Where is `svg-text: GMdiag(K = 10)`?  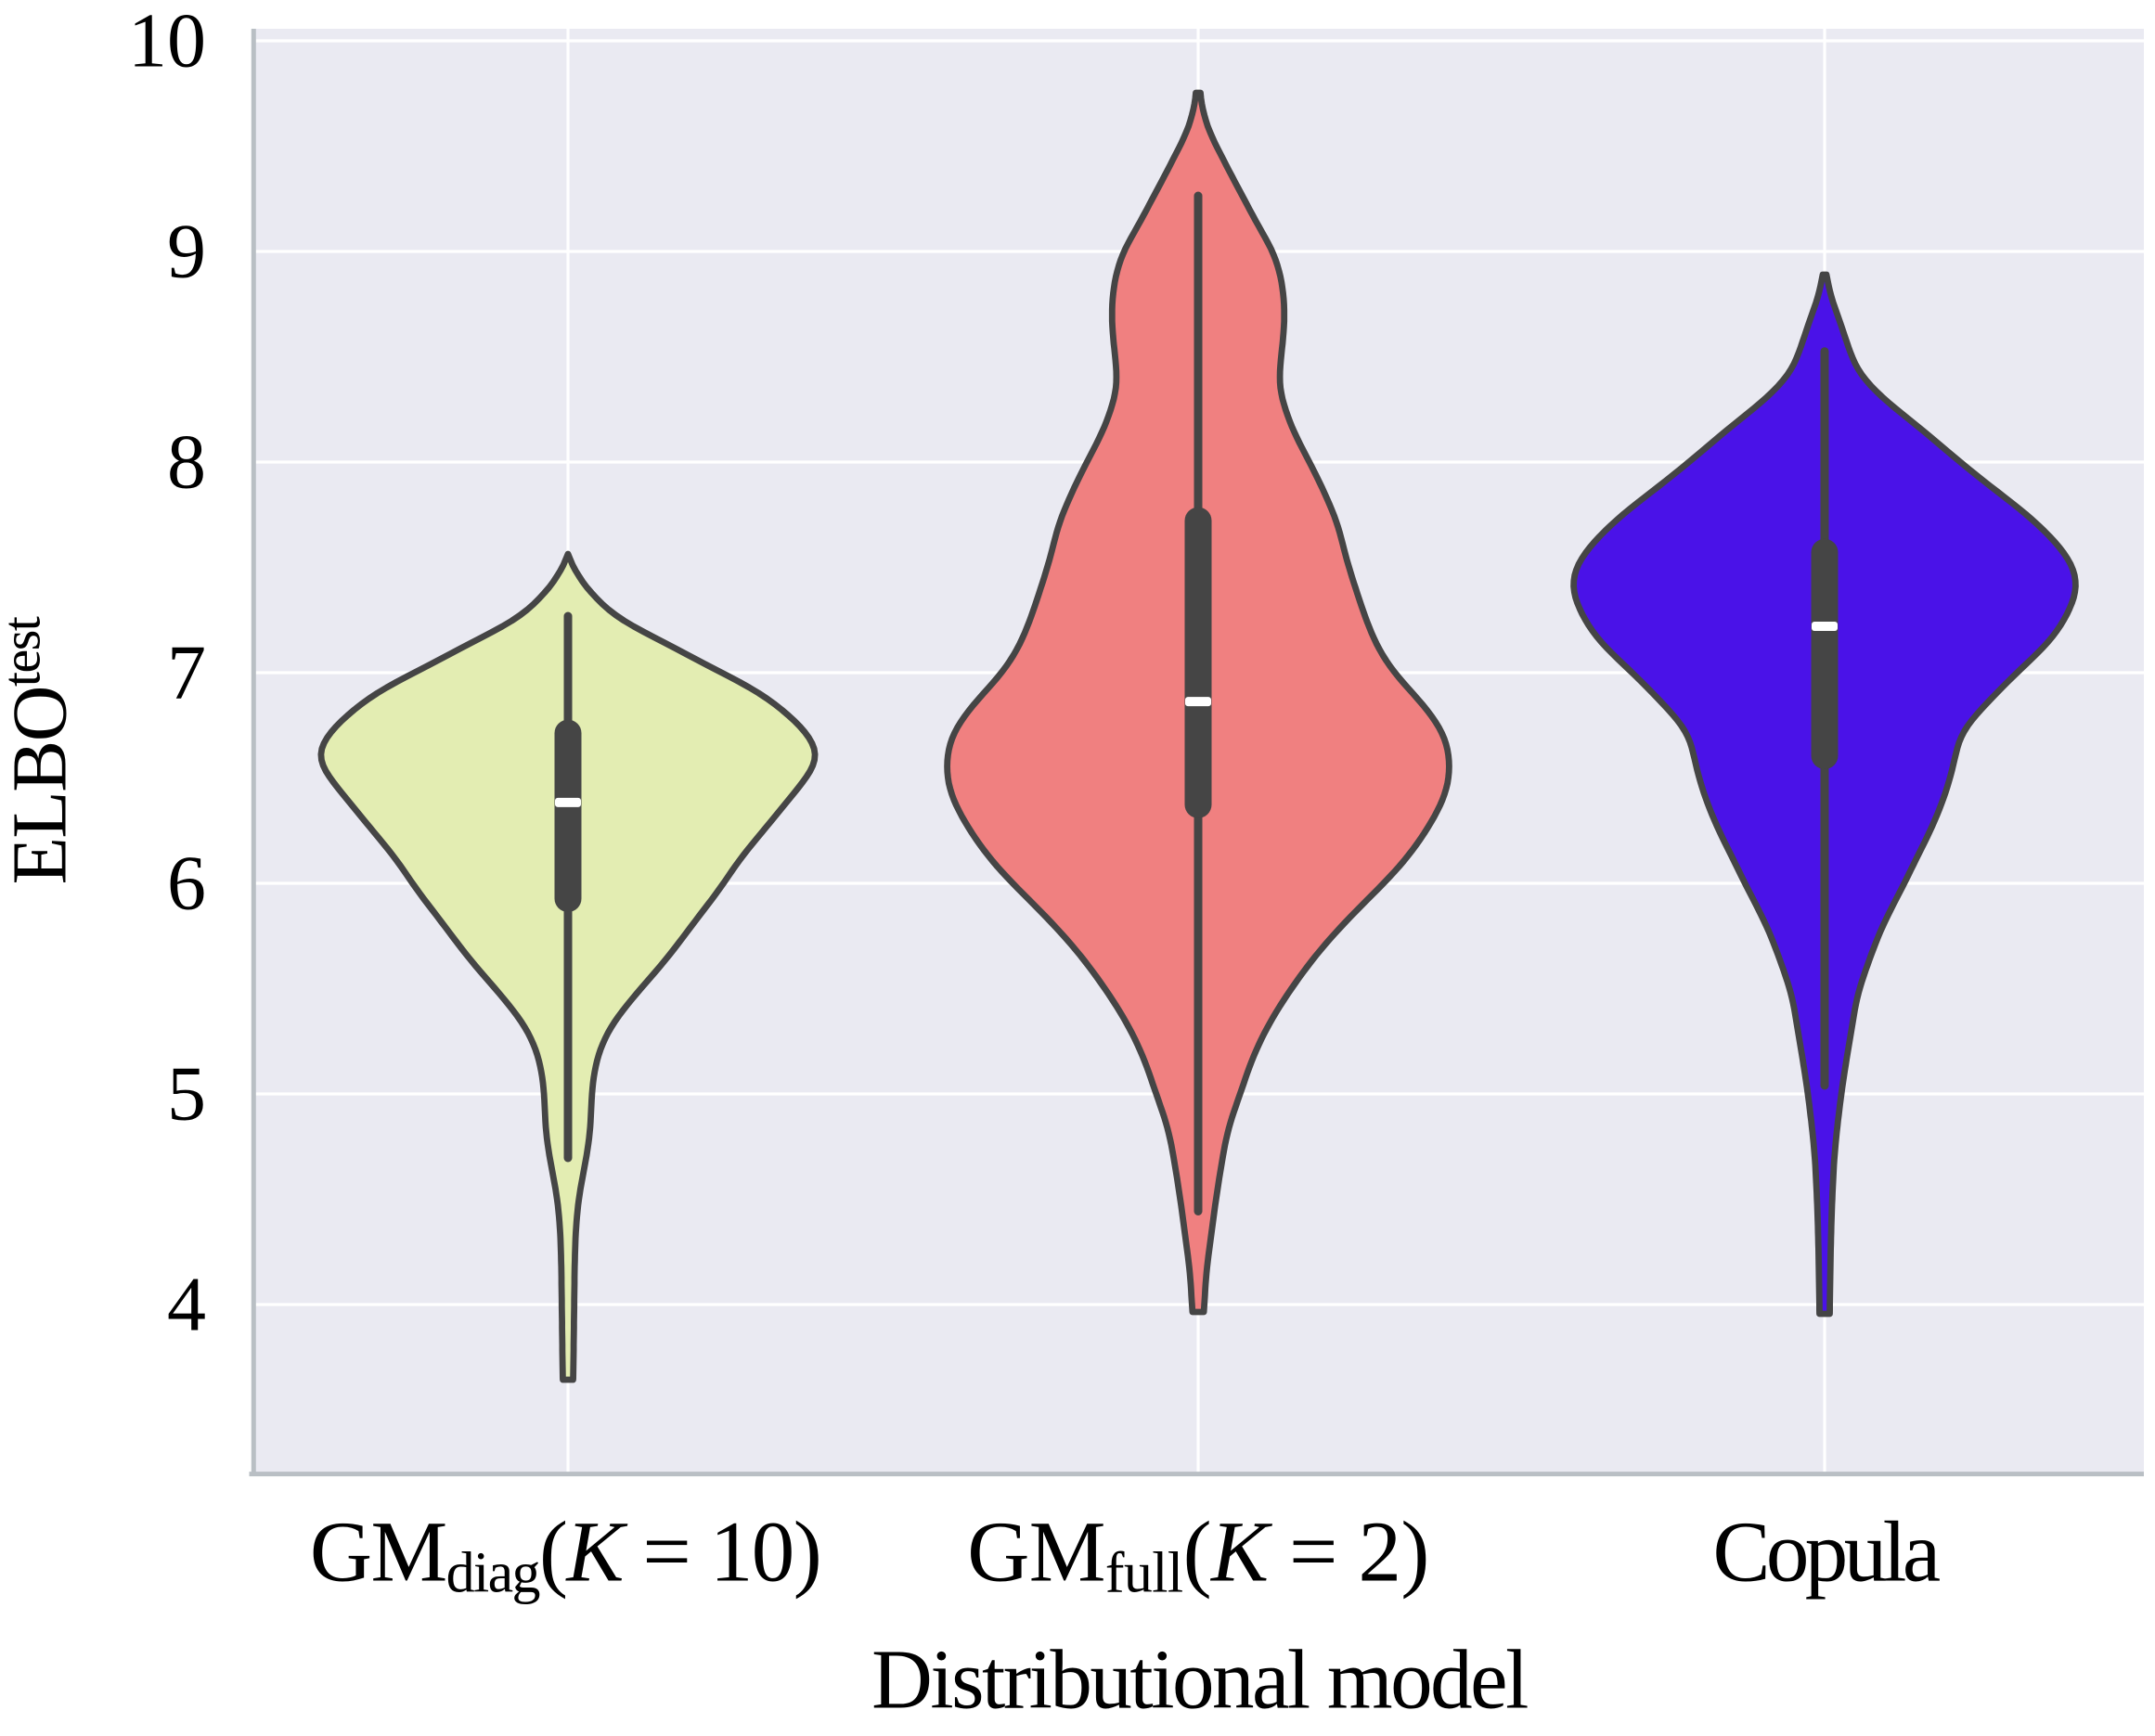
svg-text: GMdiag(K = 10) is located at coordinates (565, 1555).